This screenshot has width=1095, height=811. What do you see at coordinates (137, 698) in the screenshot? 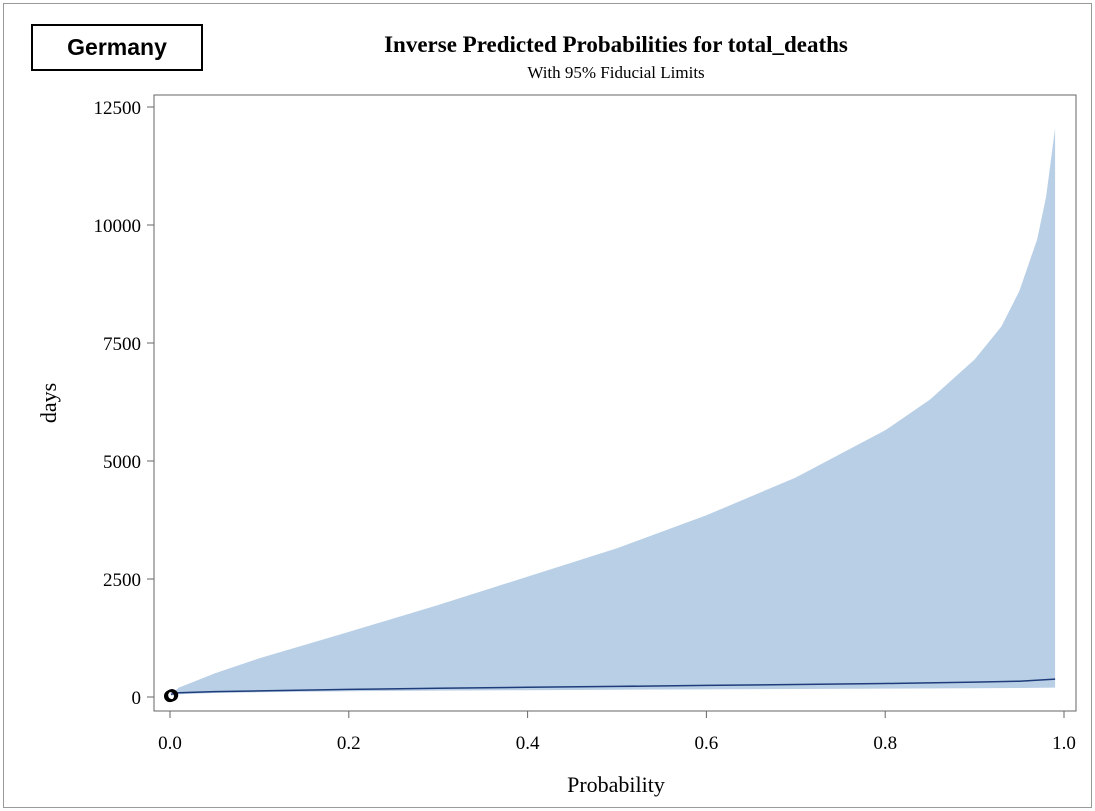
I see `y-tick-label: 0` at bounding box center [137, 698].